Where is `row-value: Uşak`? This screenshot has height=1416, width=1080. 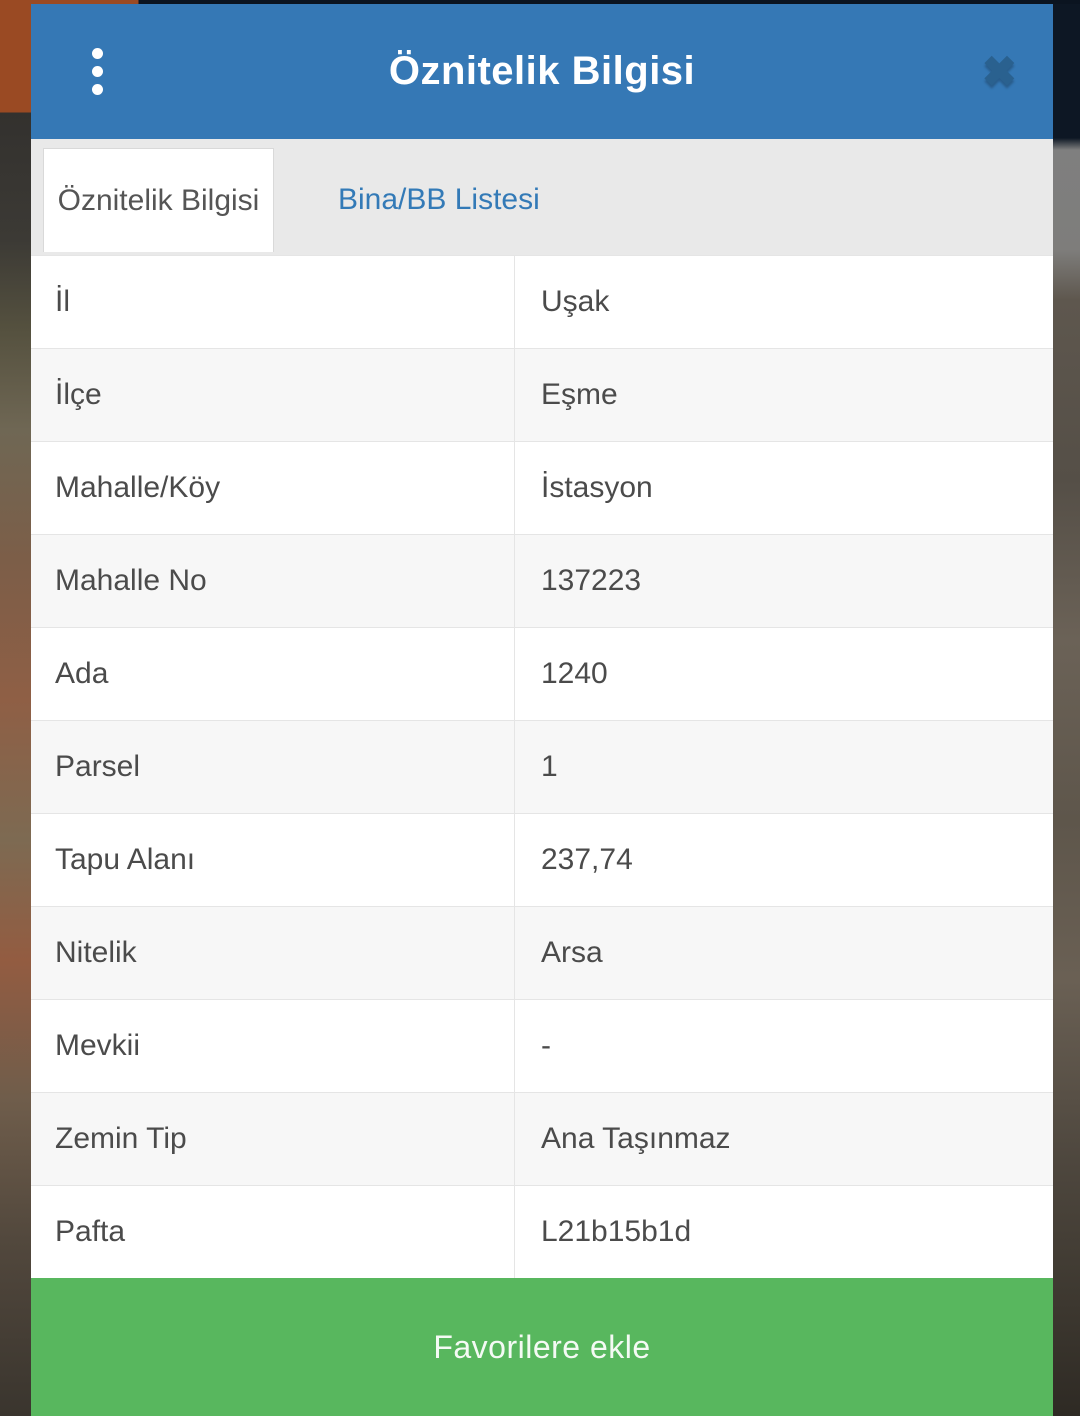 row-value: Uşak is located at coordinates (575, 301).